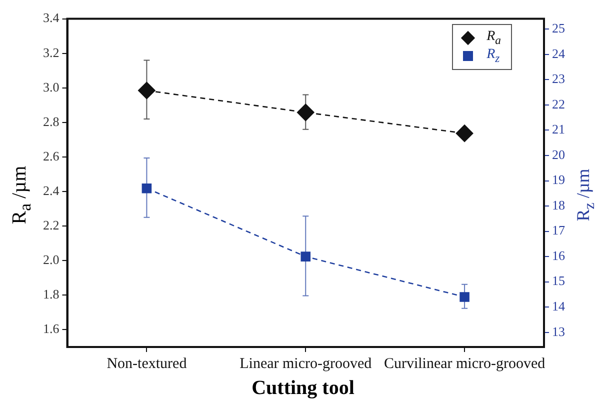  Describe the element at coordinates (51, 86) in the screenshot. I see `y-tick-label: 3.0` at that location.